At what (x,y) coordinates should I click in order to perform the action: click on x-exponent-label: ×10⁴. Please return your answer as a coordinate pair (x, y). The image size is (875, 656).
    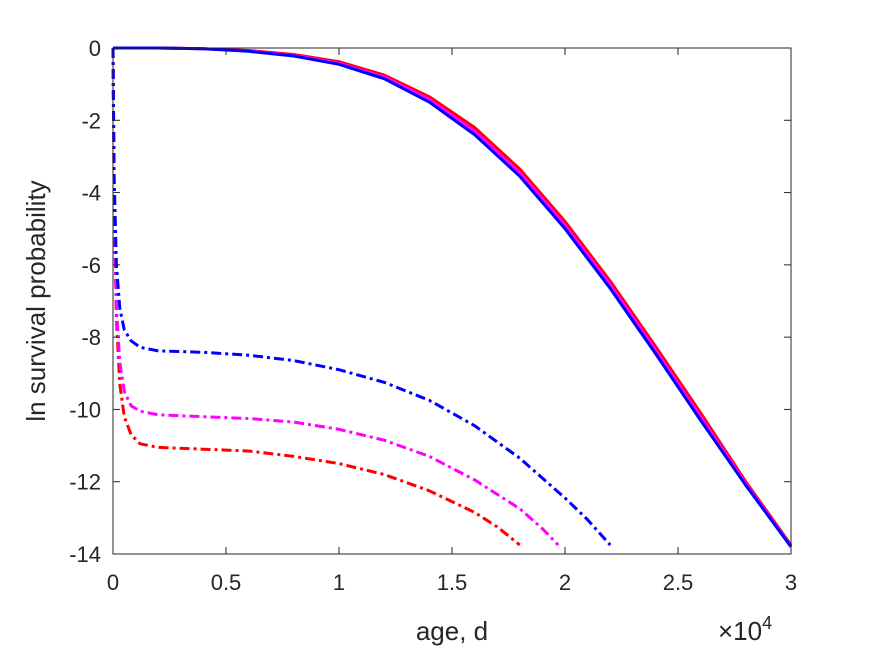
    Looking at the image, I should click on (745, 629).